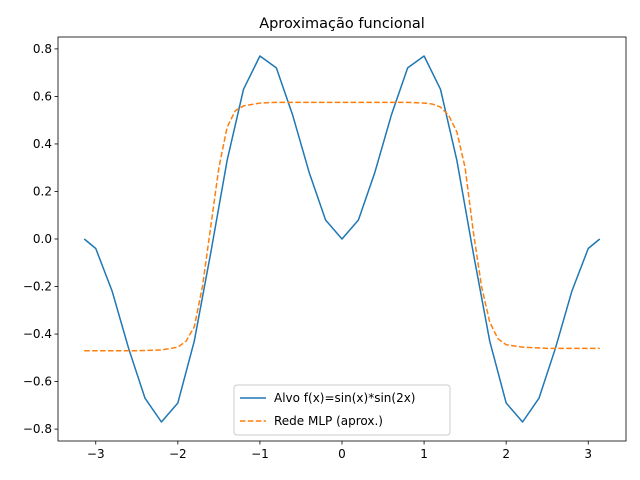 This screenshot has height=480, width=640. I want to click on y-tick-label: 0.8, so click(42, 49).